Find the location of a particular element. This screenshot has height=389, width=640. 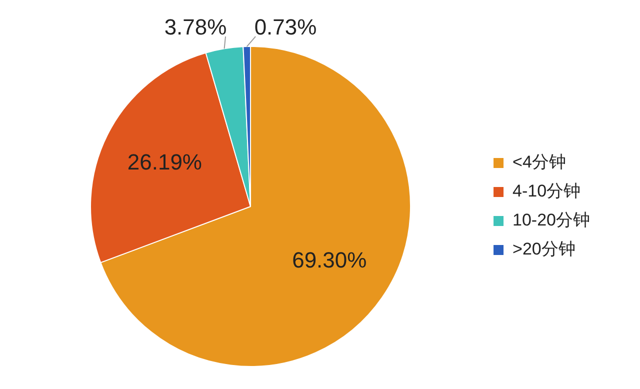

data-label: 69.30% is located at coordinates (329, 259).